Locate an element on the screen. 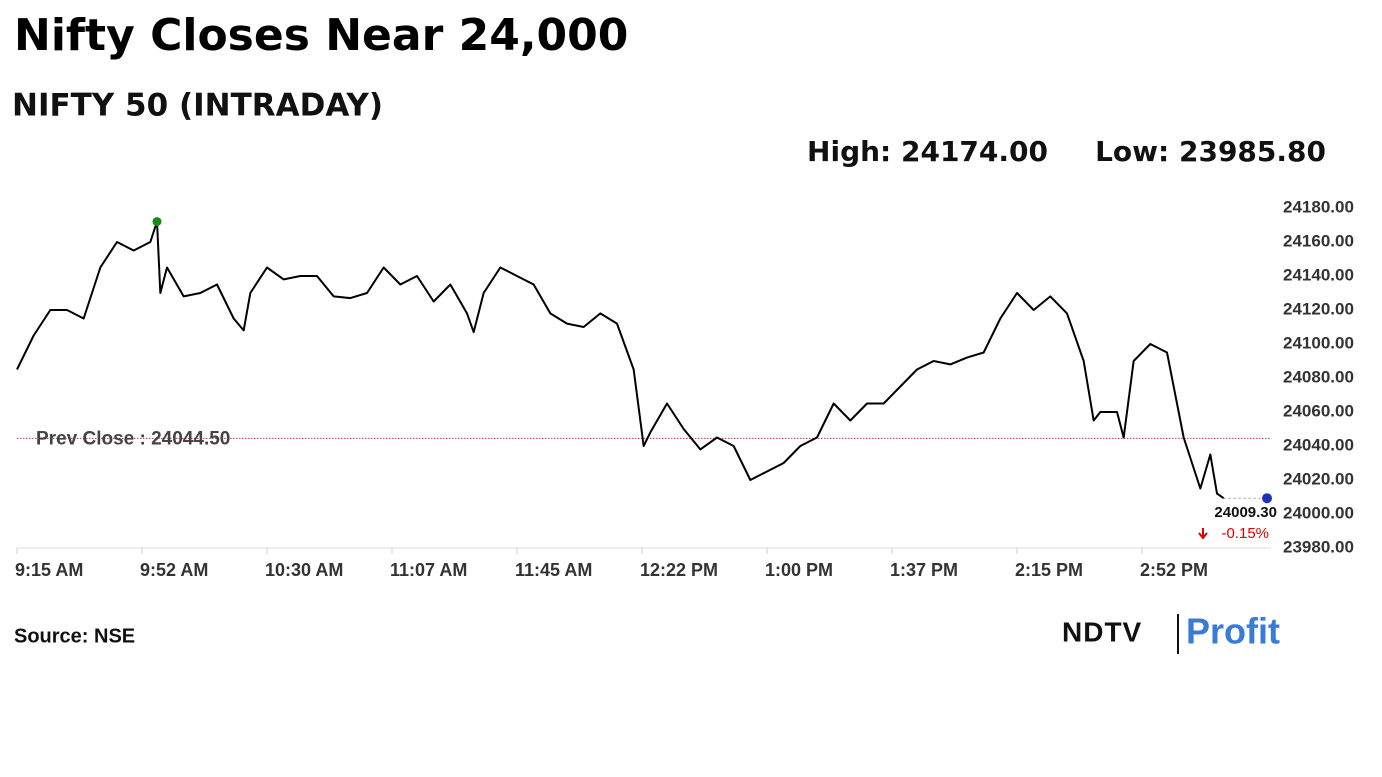 The height and width of the screenshot is (777, 1382). high-marker is located at coordinates (157, 222).